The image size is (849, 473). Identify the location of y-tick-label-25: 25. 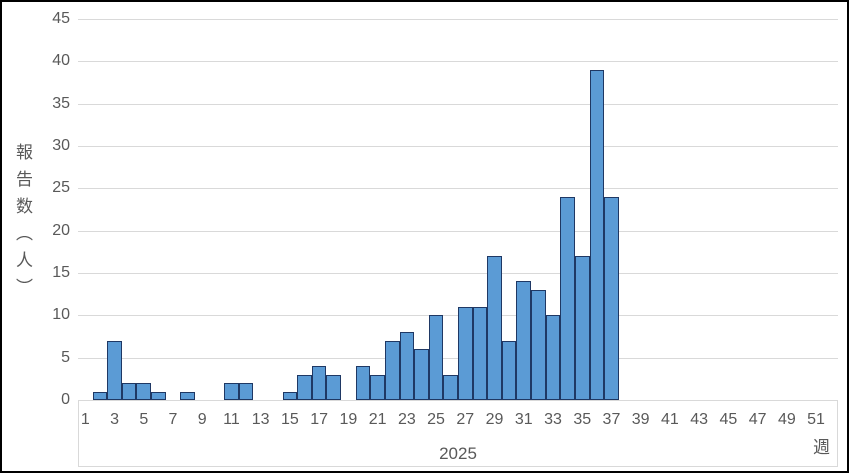
(61, 188).